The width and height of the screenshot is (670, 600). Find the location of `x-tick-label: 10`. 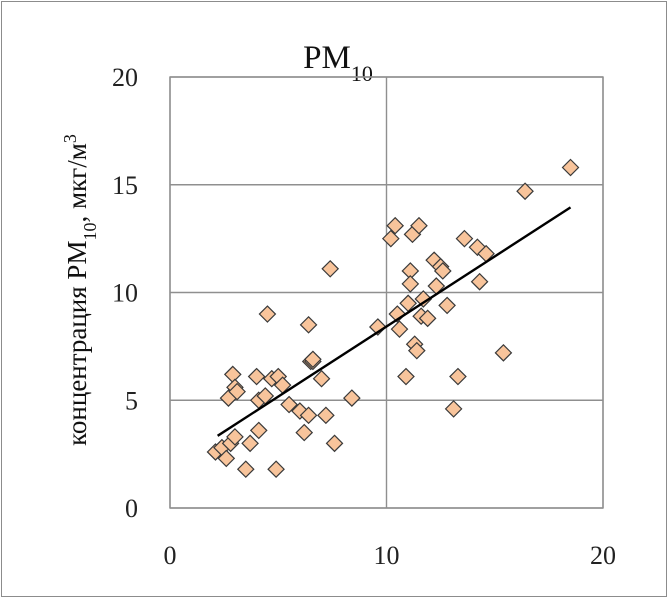

x-tick-label: 10 is located at coordinates (387, 555).